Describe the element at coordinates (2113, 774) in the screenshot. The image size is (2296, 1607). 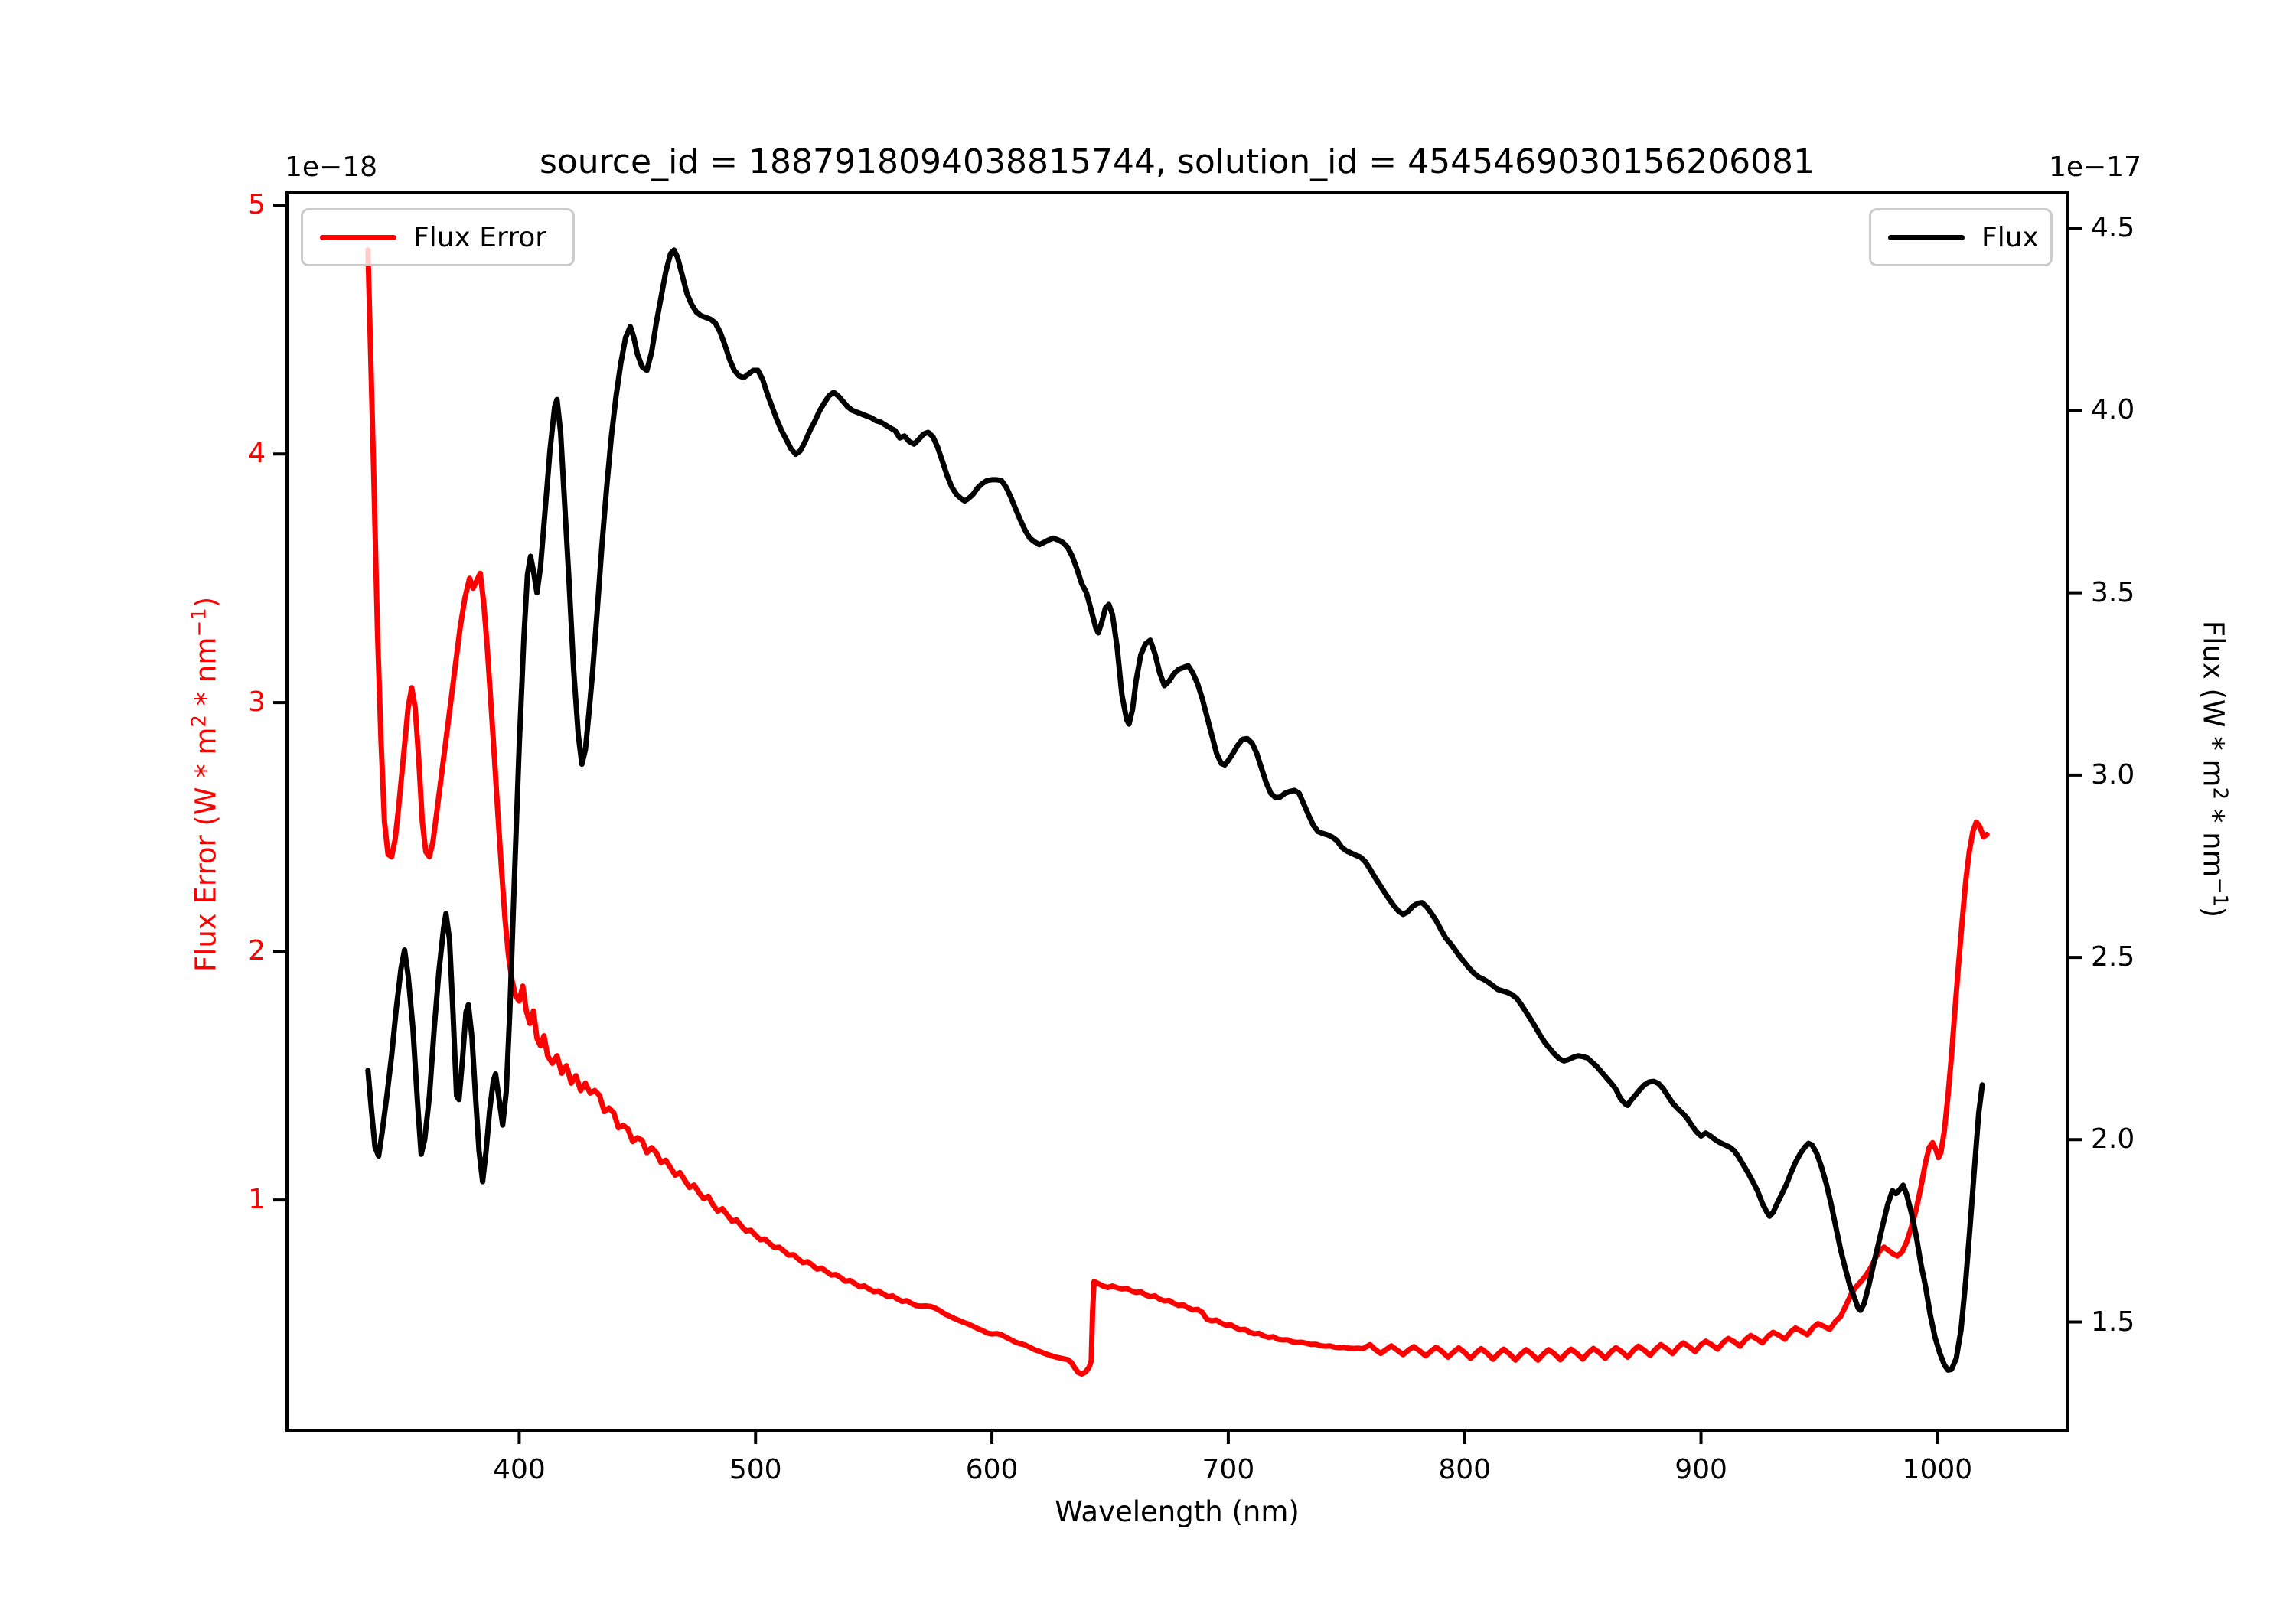
I see `rtick-label: 3.0` at that location.